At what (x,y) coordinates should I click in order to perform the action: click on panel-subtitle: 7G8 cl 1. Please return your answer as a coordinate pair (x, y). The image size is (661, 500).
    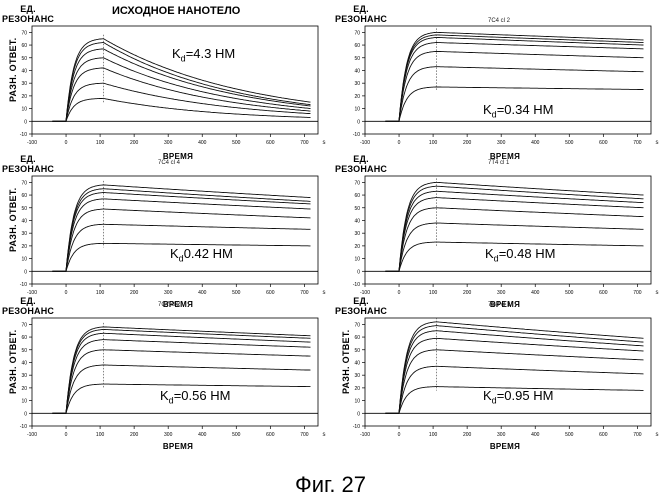
    Looking at the image, I should click on (499, 305).